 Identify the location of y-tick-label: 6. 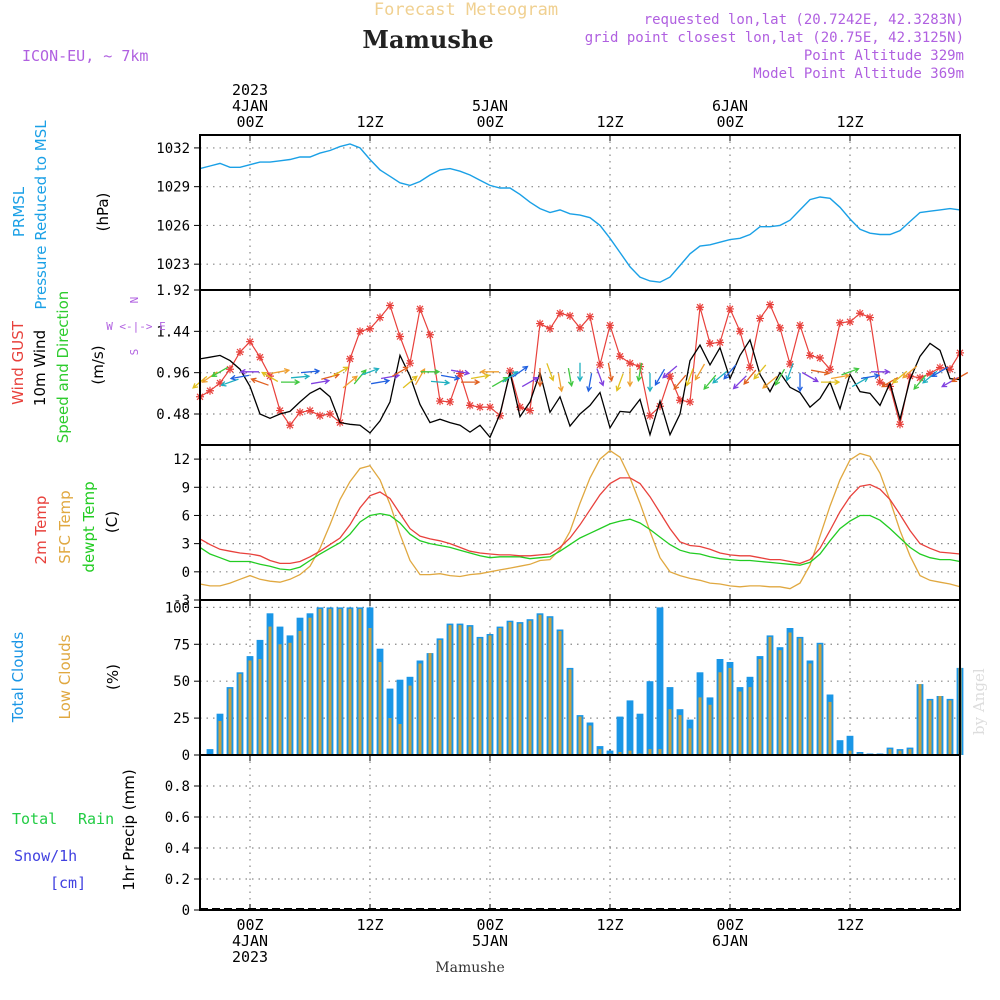
(186, 516).